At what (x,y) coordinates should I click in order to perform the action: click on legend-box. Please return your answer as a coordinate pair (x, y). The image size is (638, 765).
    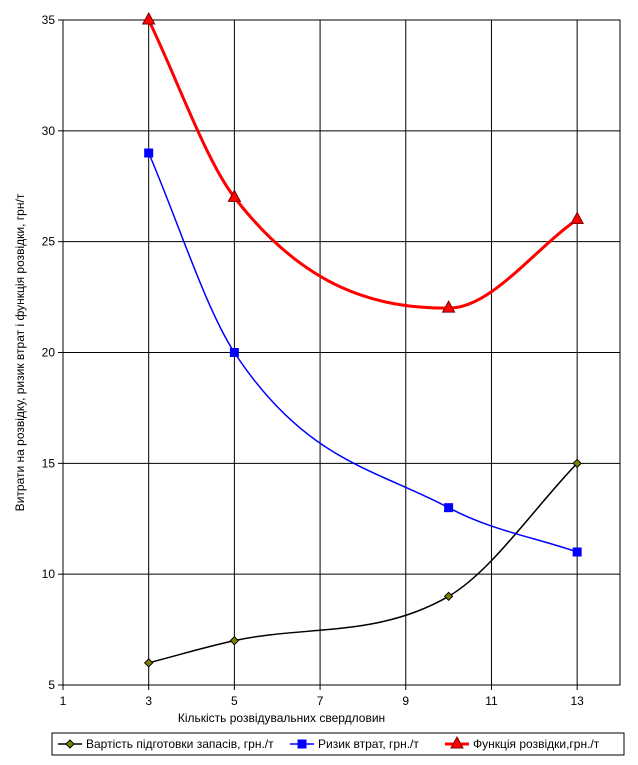
    Looking at the image, I should click on (338, 744).